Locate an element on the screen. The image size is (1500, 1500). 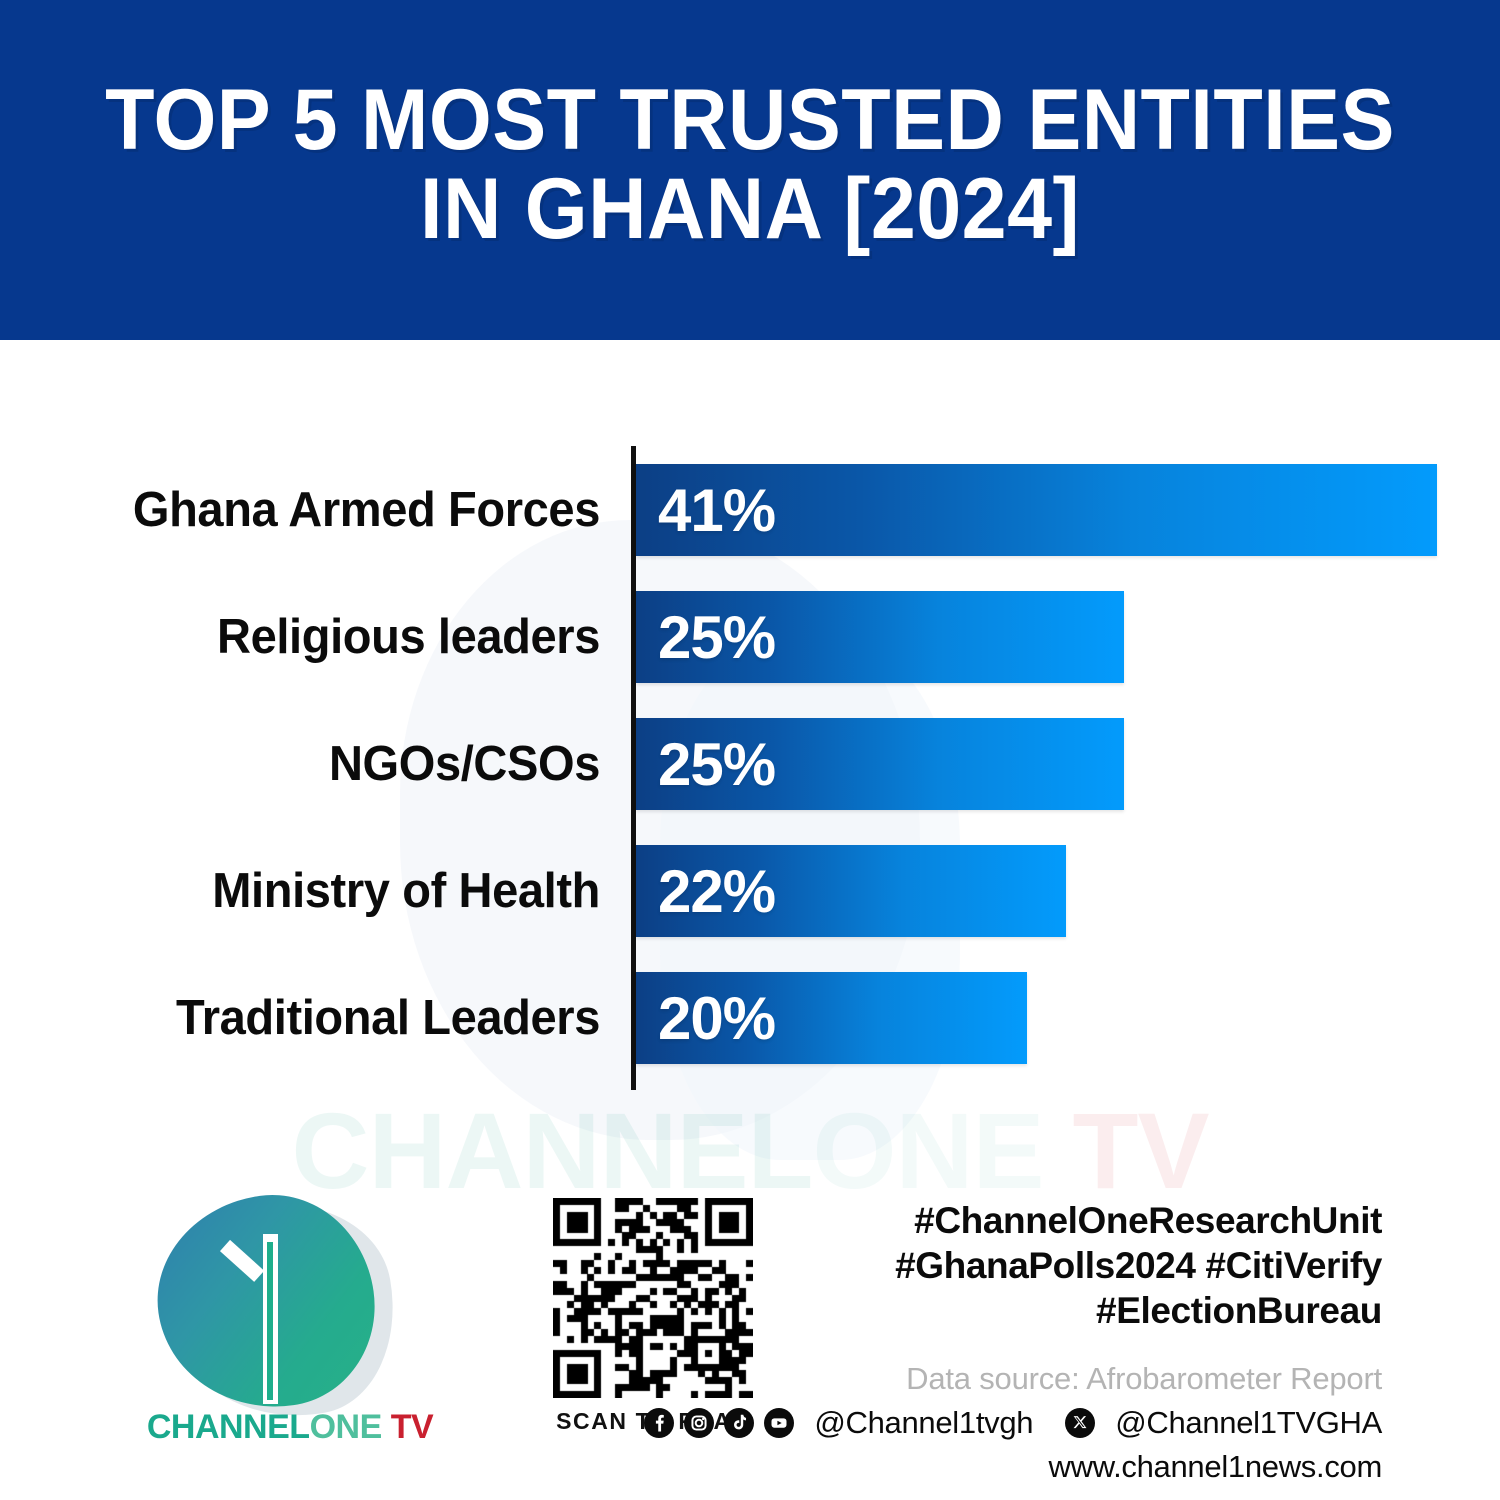
channel-one-logo: CHANNELONE TV is located at coordinates (290, 1314).